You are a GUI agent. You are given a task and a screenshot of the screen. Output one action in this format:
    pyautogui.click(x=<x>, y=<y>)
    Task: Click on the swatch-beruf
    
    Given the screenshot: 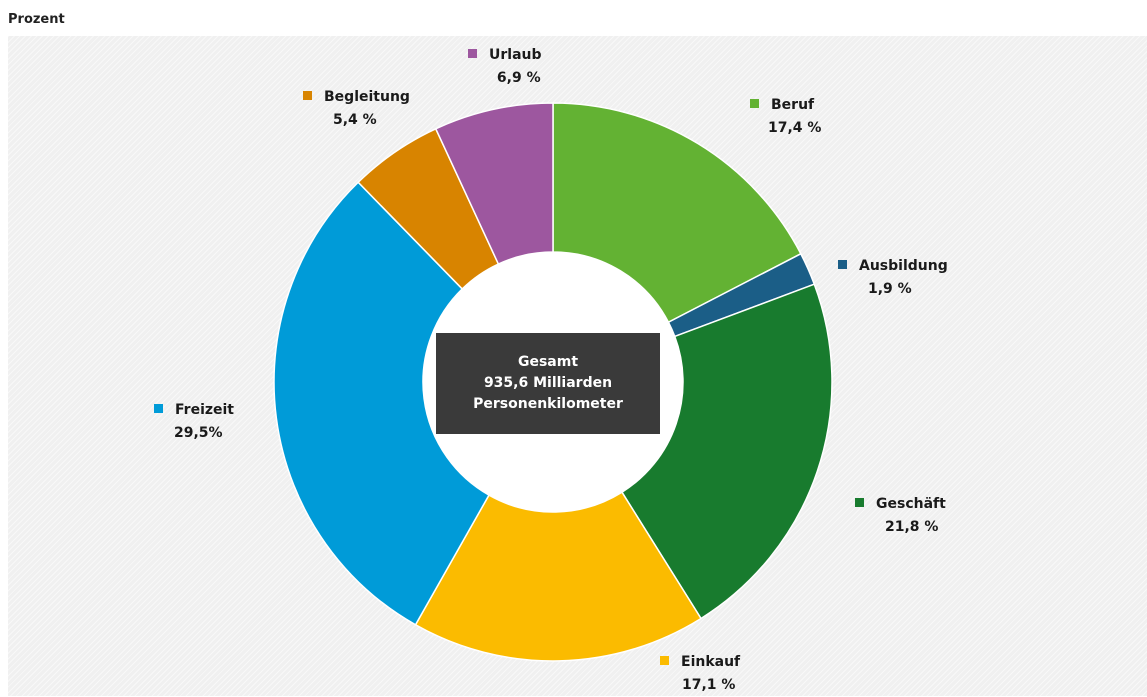 What is the action you would take?
    pyautogui.click(x=754, y=103)
    